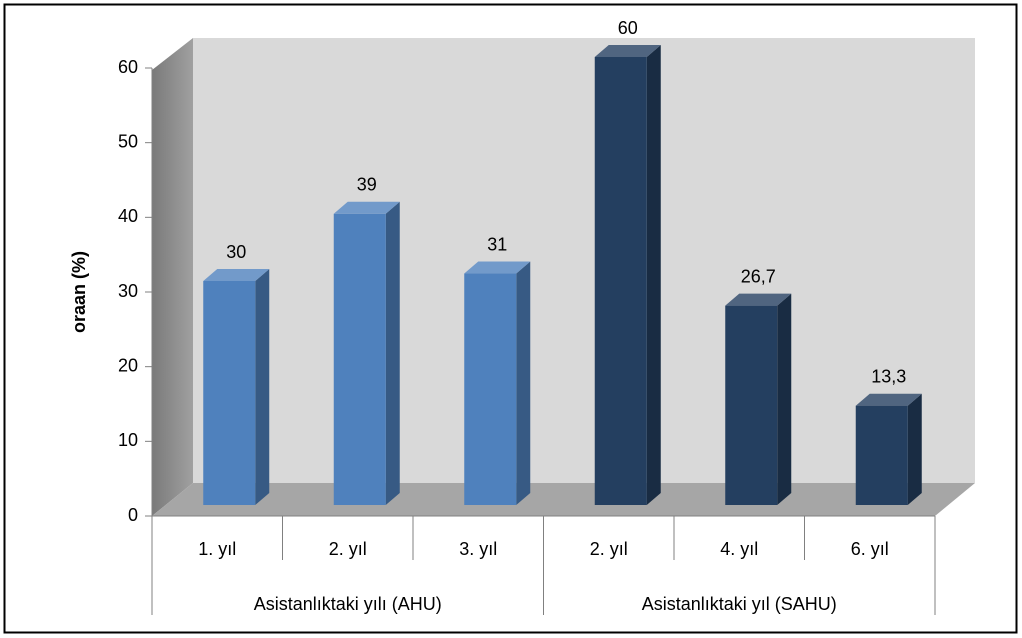 This screenshot has width=1022, height=638. What do you see at coordinates (348, 604) in the screenshot?
I see `group-label: Asistanlıktaki yılı (AHU)` at bounding box center [348, 604].